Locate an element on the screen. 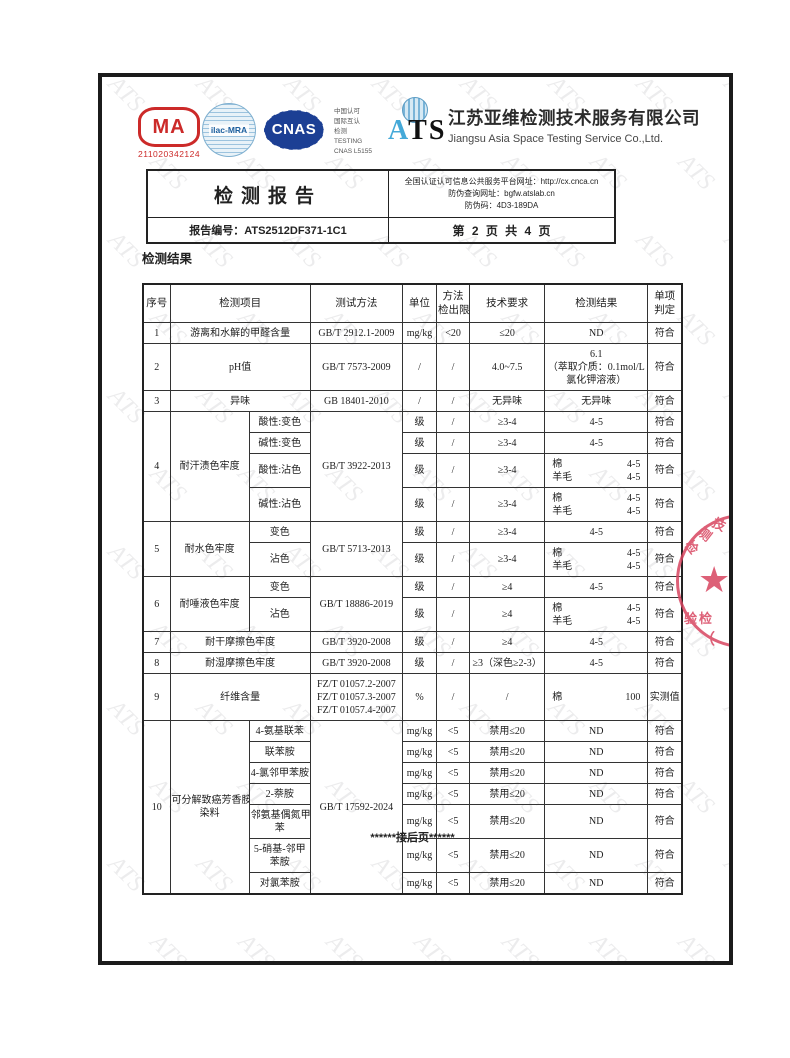 The image size is (790, 1058). table-row: 8 耐湿摩擦色牢度 GB/T 3920-2008 级 / ≥3（深色≥2-3） 4-5 符合 is located at coordinates (412, 663).